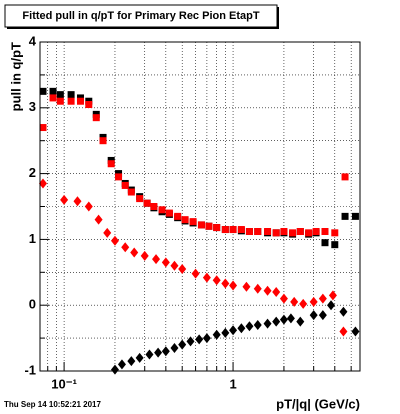 The image size is (400, 414). What do you see at coordinates (15, 76) in the screenshot?
I see `y-axis-label: pull in q/pT` at bounding box center [15, 76].